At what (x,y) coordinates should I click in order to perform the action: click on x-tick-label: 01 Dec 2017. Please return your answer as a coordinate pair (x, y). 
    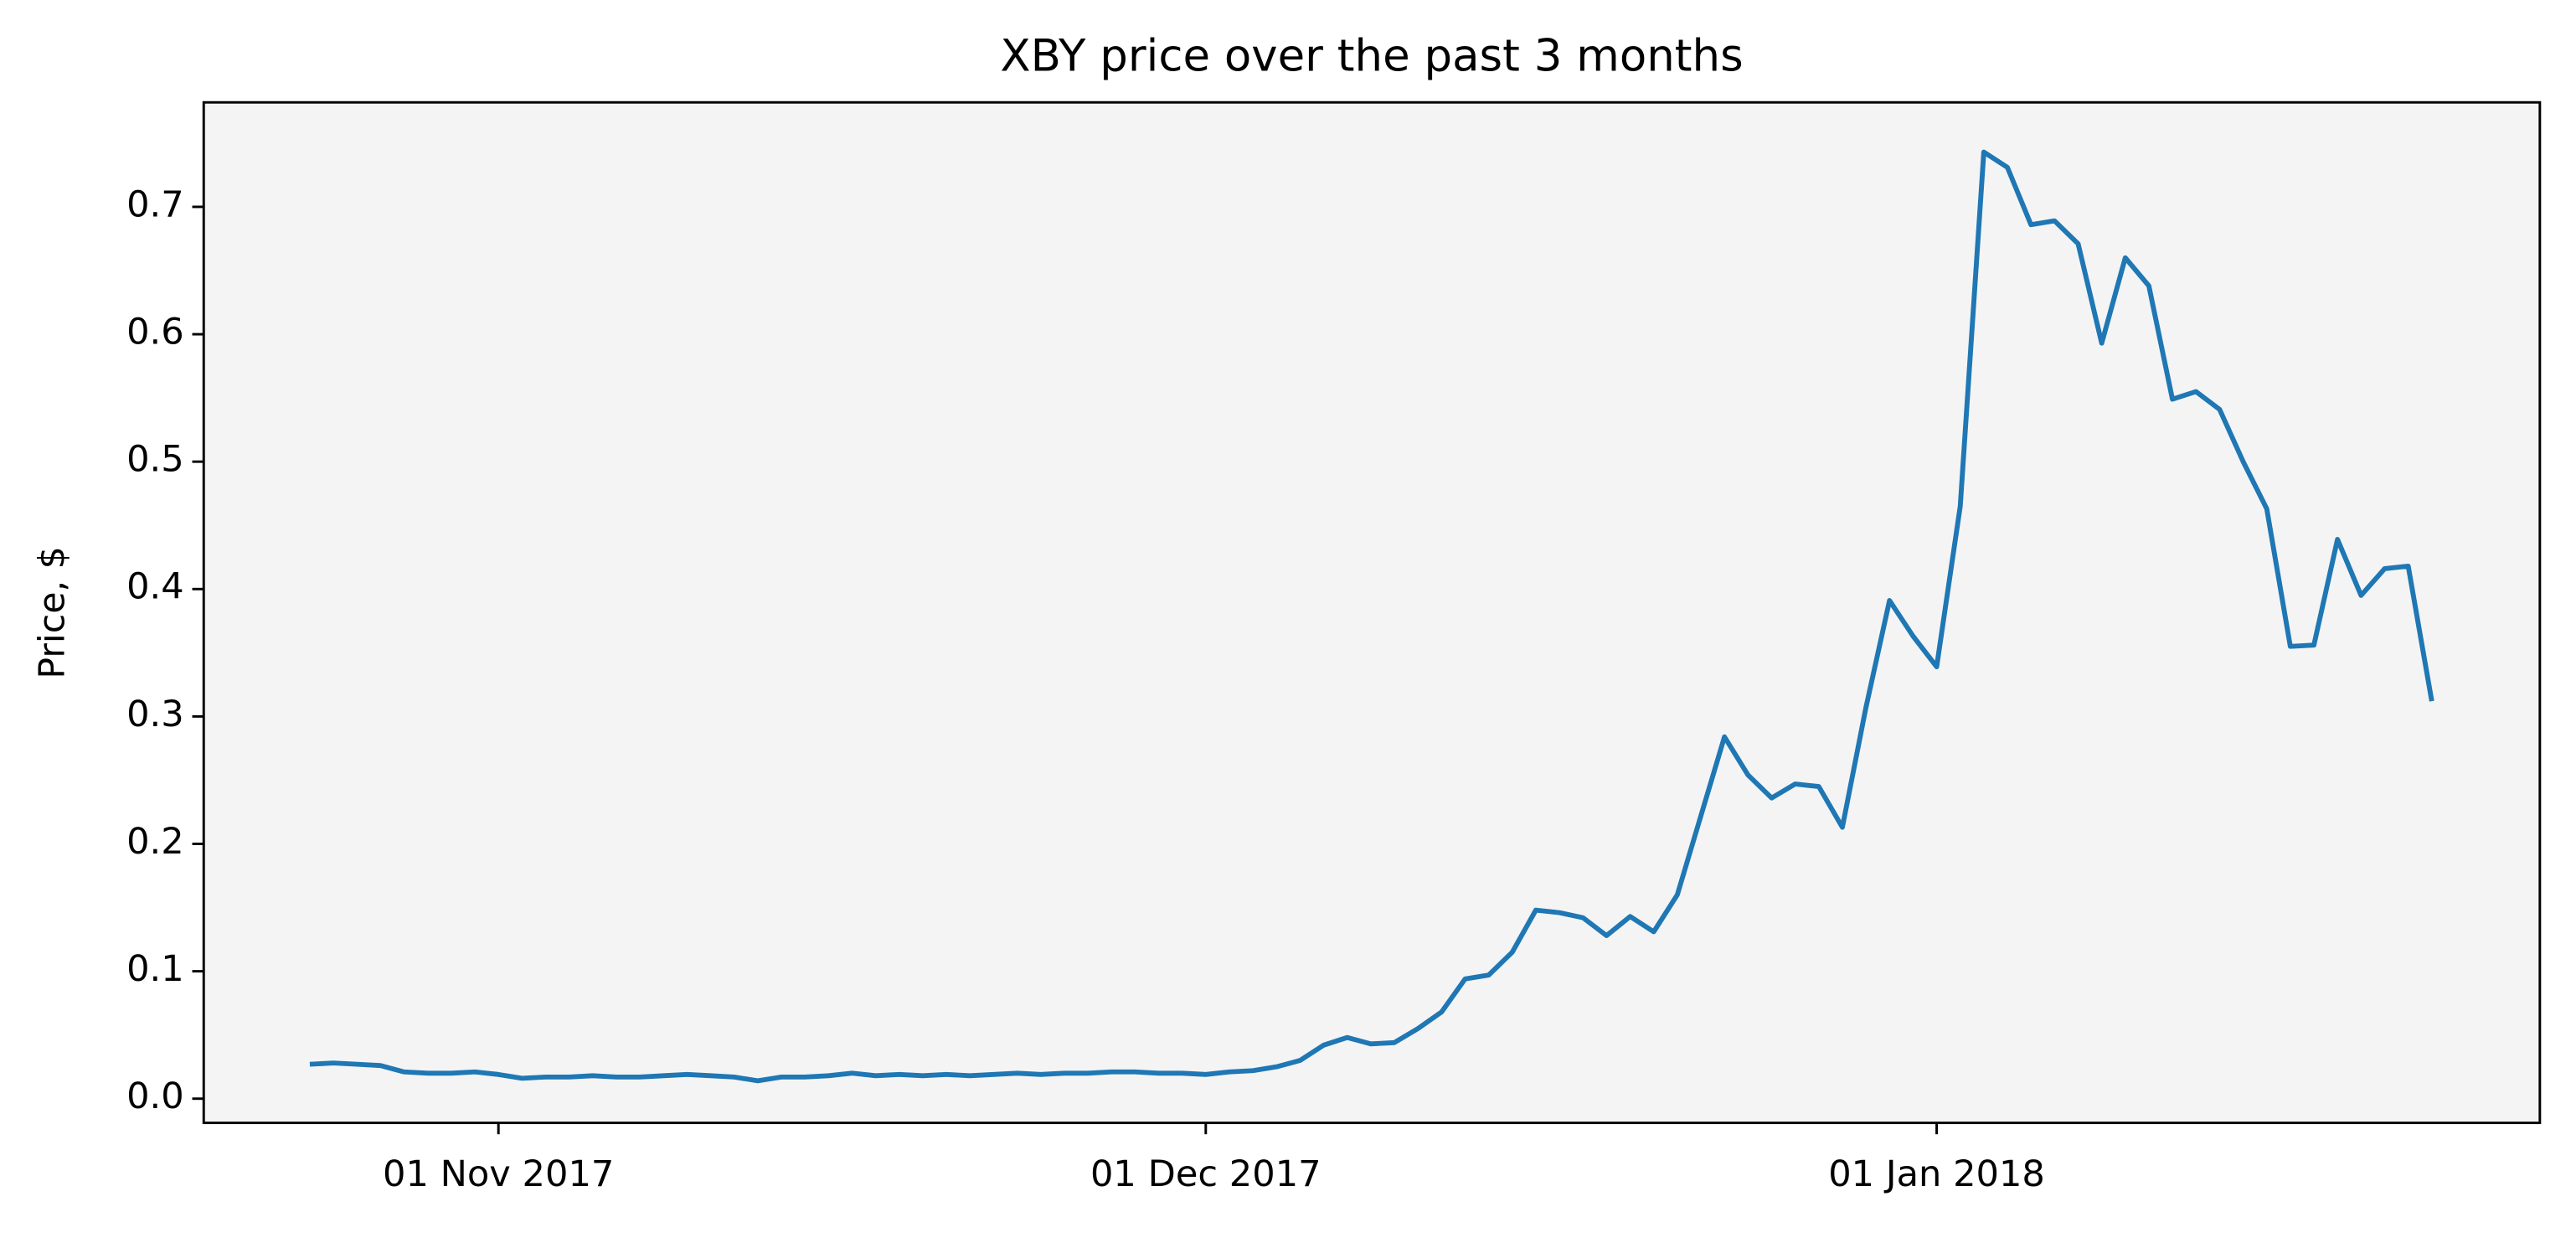
    Looking at the image, I should click on (1205, 1174).